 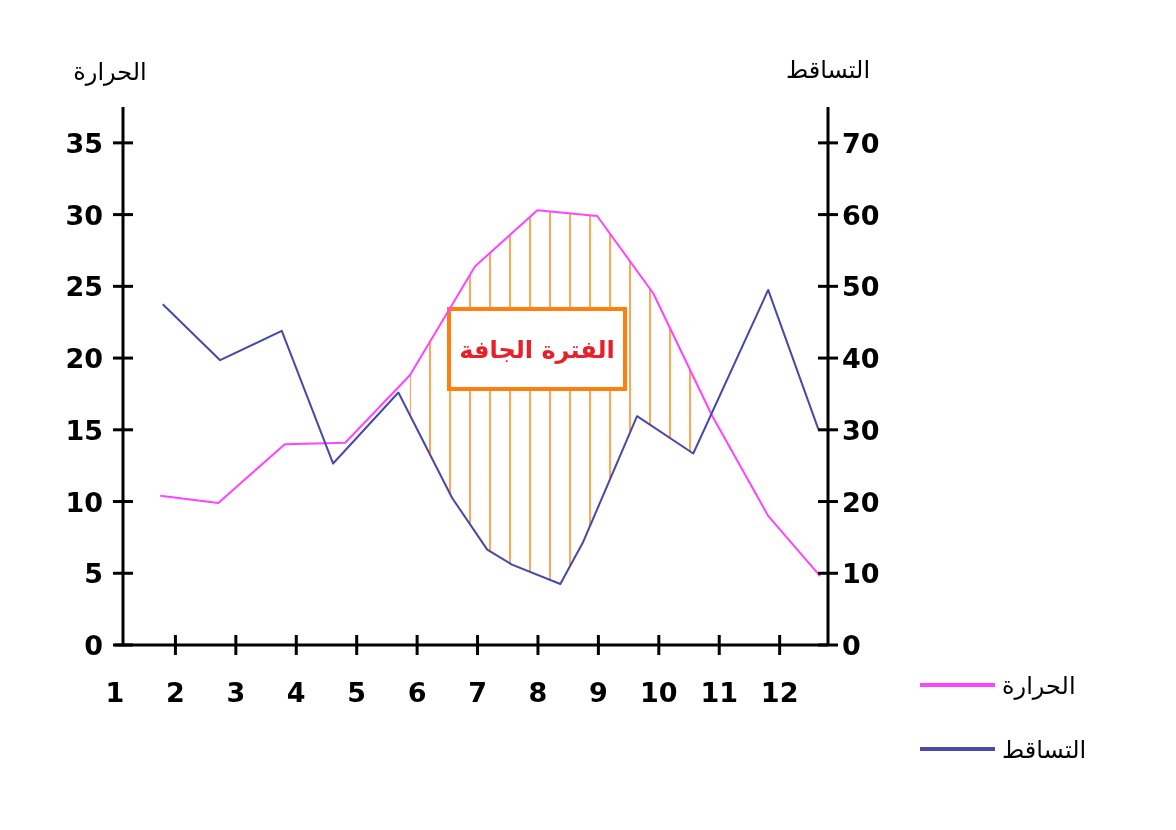 What do you see at coordinates (84, 430) in the screenshot?
I see `y-tick-label: 15` at bounding box center [84, 430].